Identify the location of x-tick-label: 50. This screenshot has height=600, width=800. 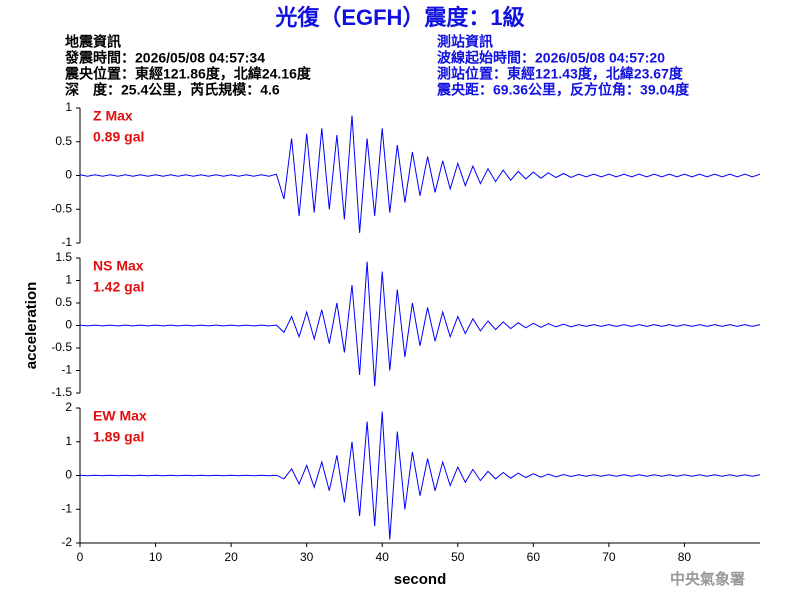
(458, 557).